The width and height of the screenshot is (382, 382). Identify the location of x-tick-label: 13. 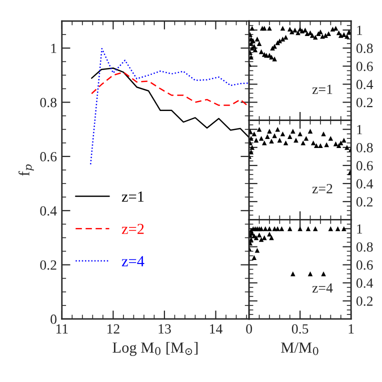
(164, 329).